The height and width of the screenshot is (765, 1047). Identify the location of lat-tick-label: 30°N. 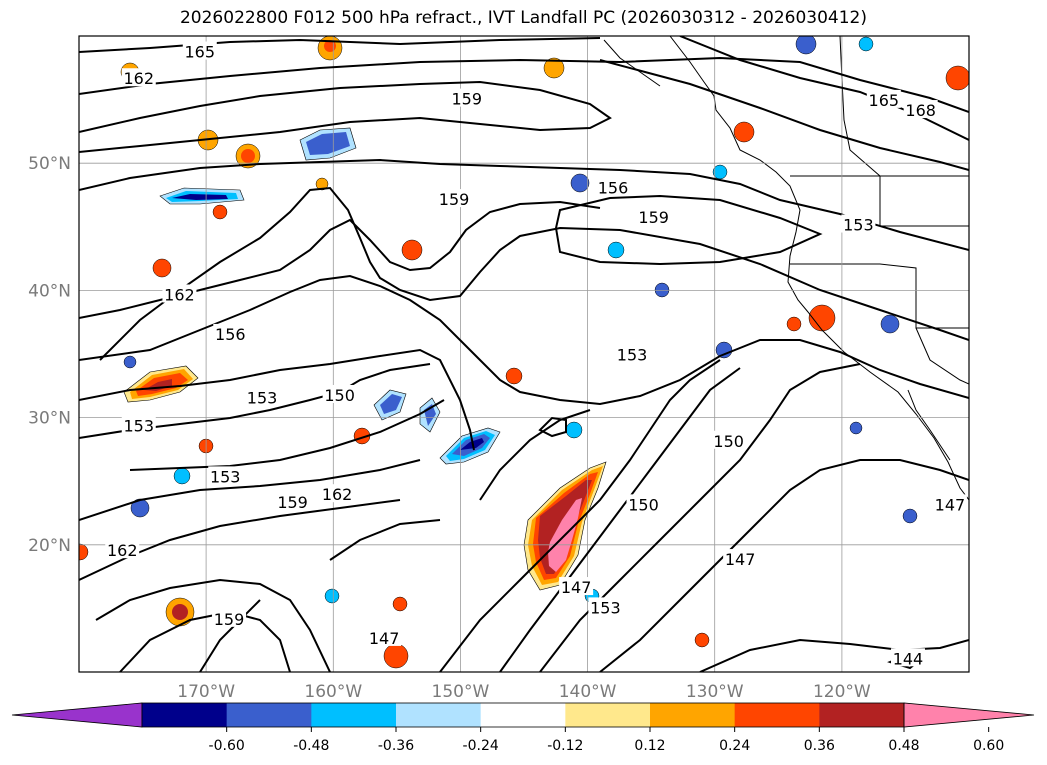
(49, 419).